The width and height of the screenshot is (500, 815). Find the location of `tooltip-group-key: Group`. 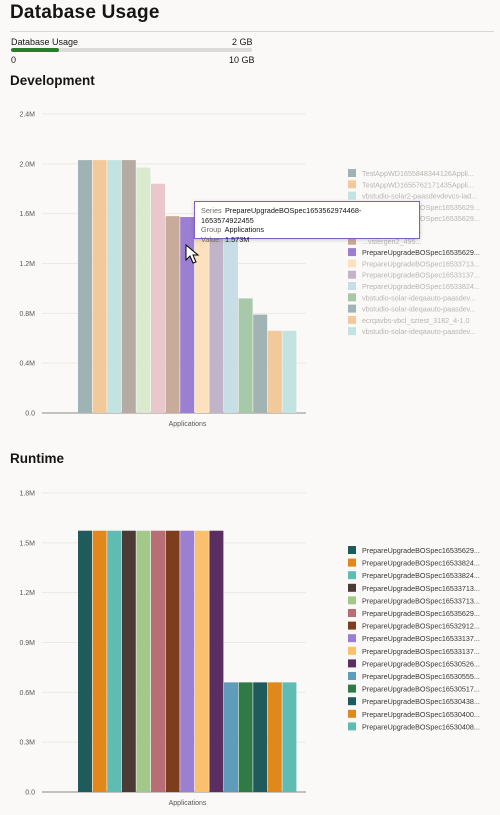

tooltip-group-key: Group is located at coordinates (211, 229).